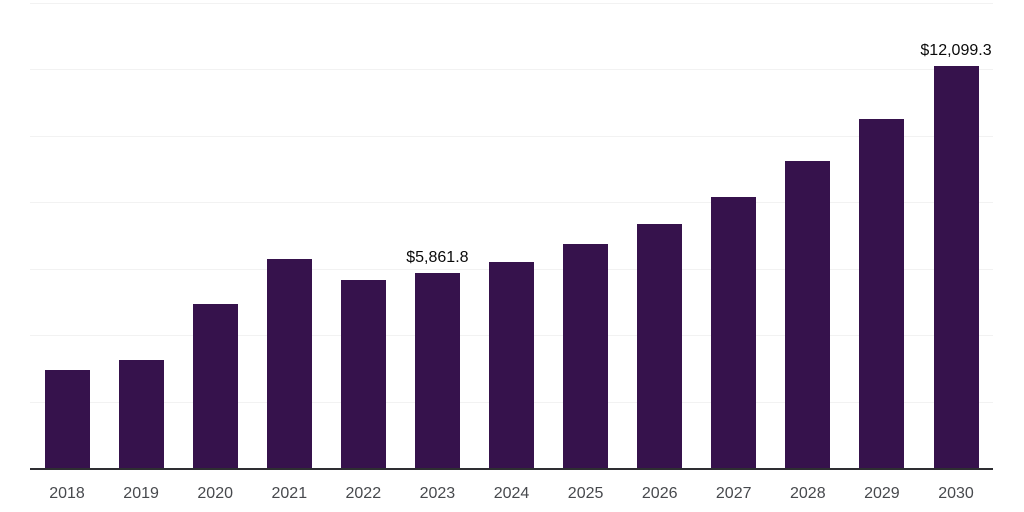 This screenshot has height=512, width=1024. Describe the element at coordinates (437, 493) in the screenshot. I see `x-tick-2023: 2023` at that location.